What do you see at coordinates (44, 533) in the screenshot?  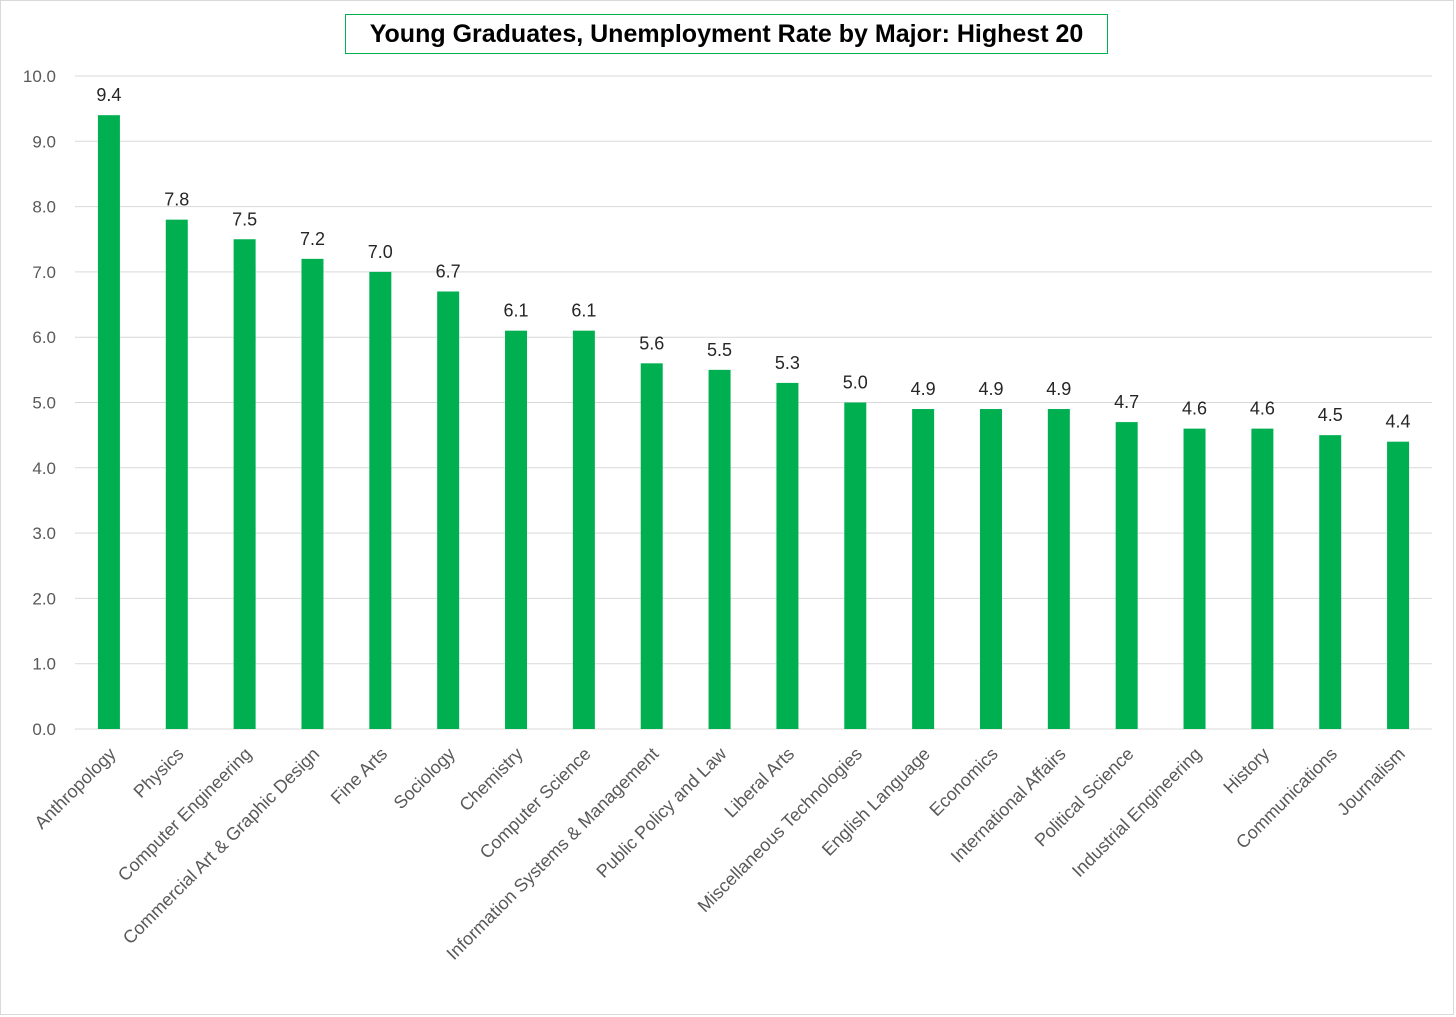 I see `y-tick-label: 3.0` at bounding box center [44, 533].